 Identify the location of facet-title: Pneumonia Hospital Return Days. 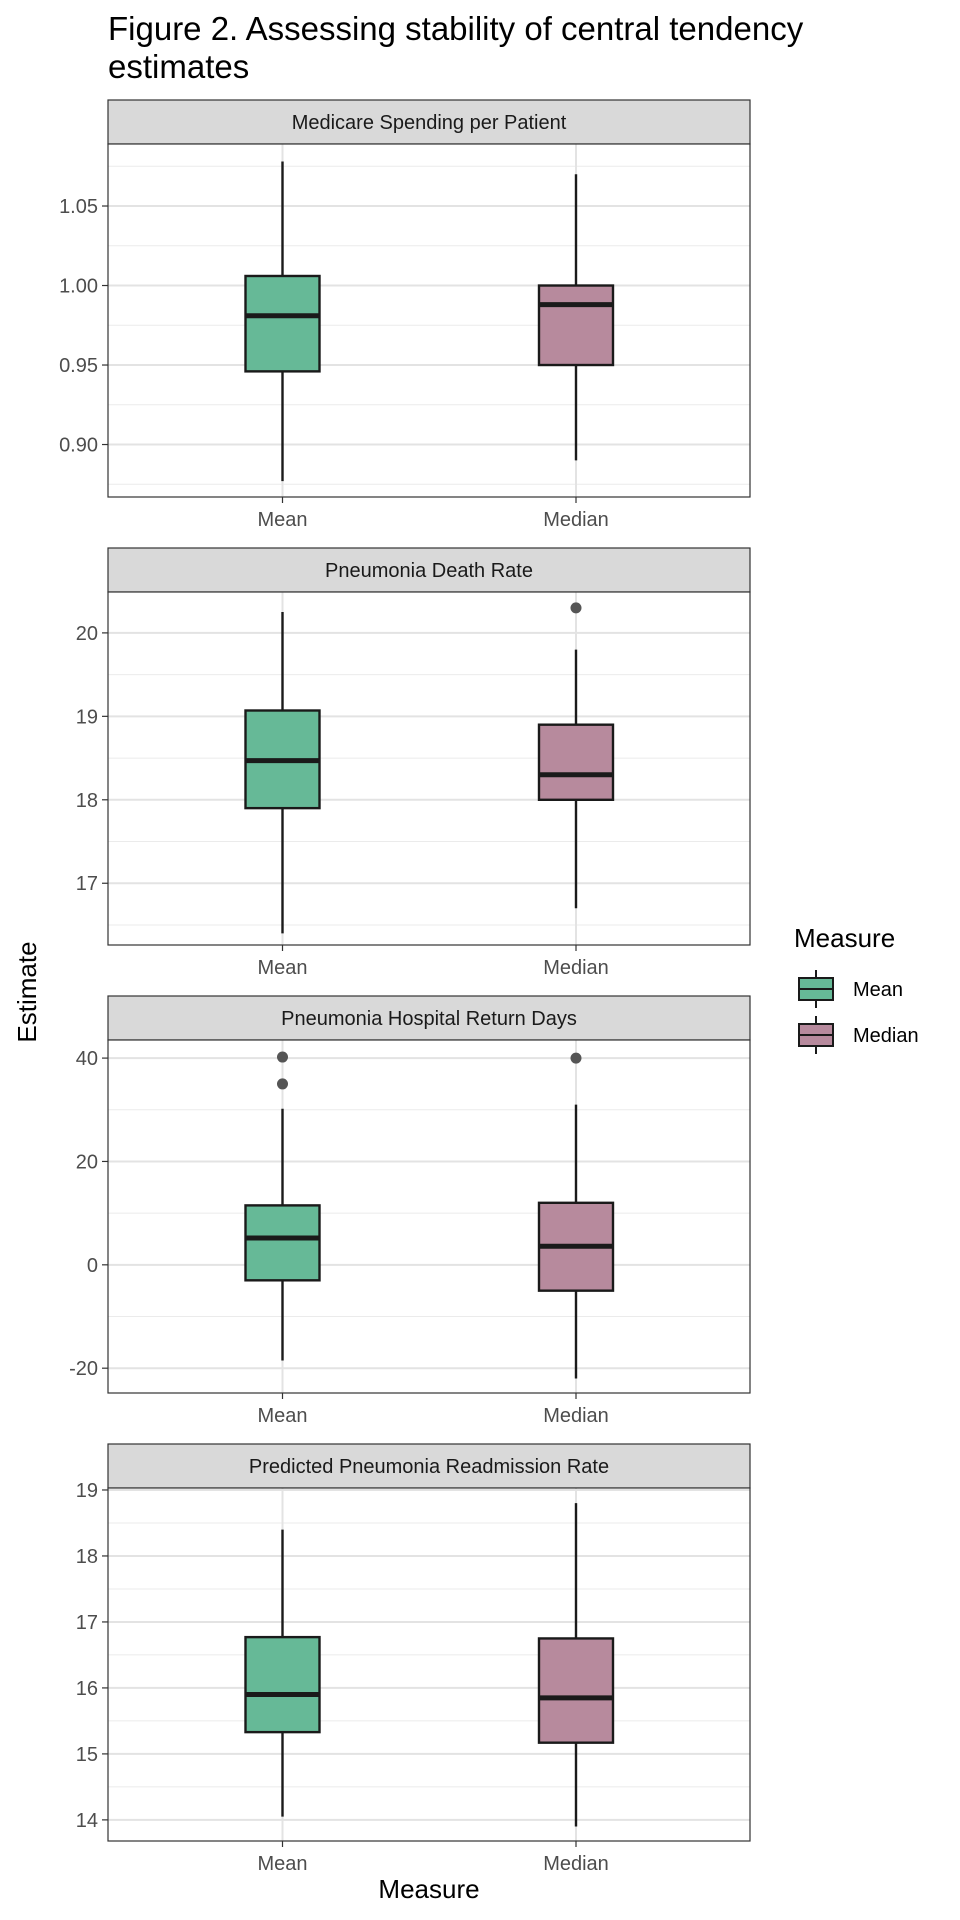
(429, 1019).